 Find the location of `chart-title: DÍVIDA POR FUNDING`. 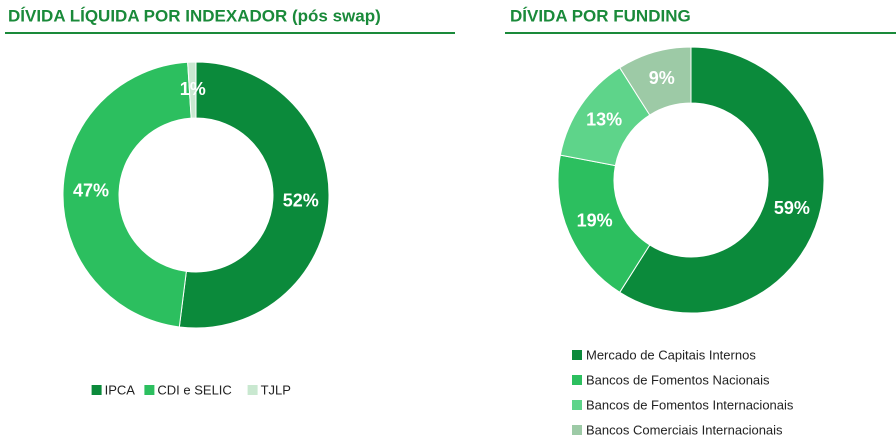

chart-title: DÍVIDA POR FUNDING is located at coordinates (600, 15).